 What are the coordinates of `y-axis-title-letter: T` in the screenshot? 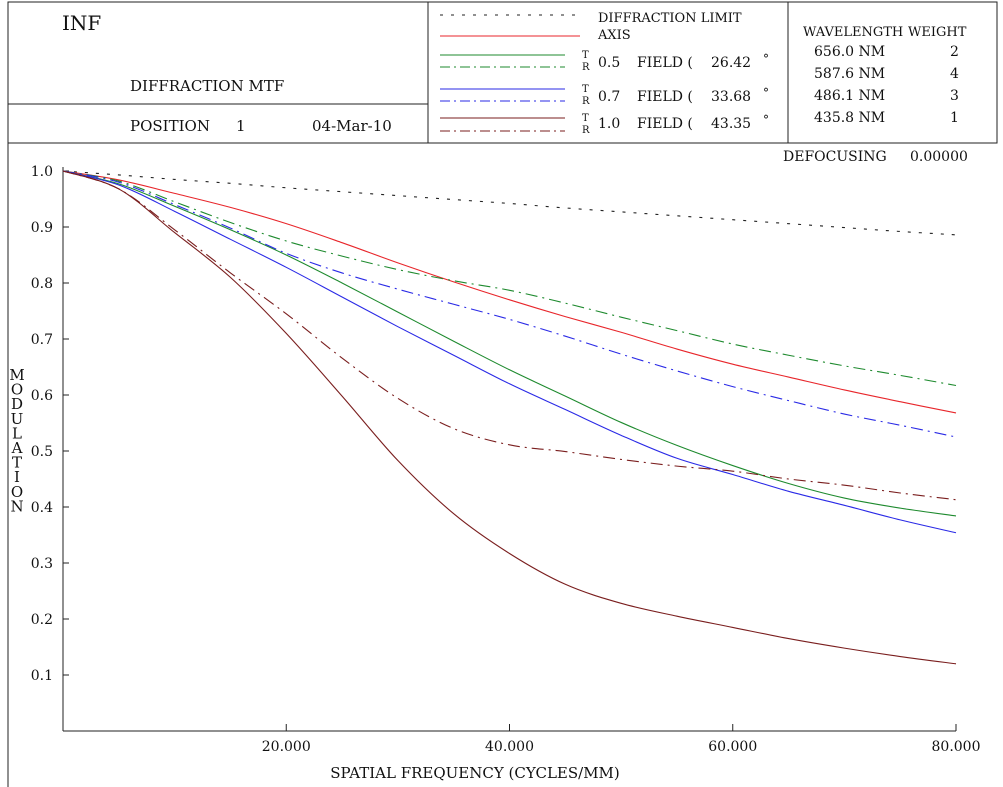 It's located at (17, 463).